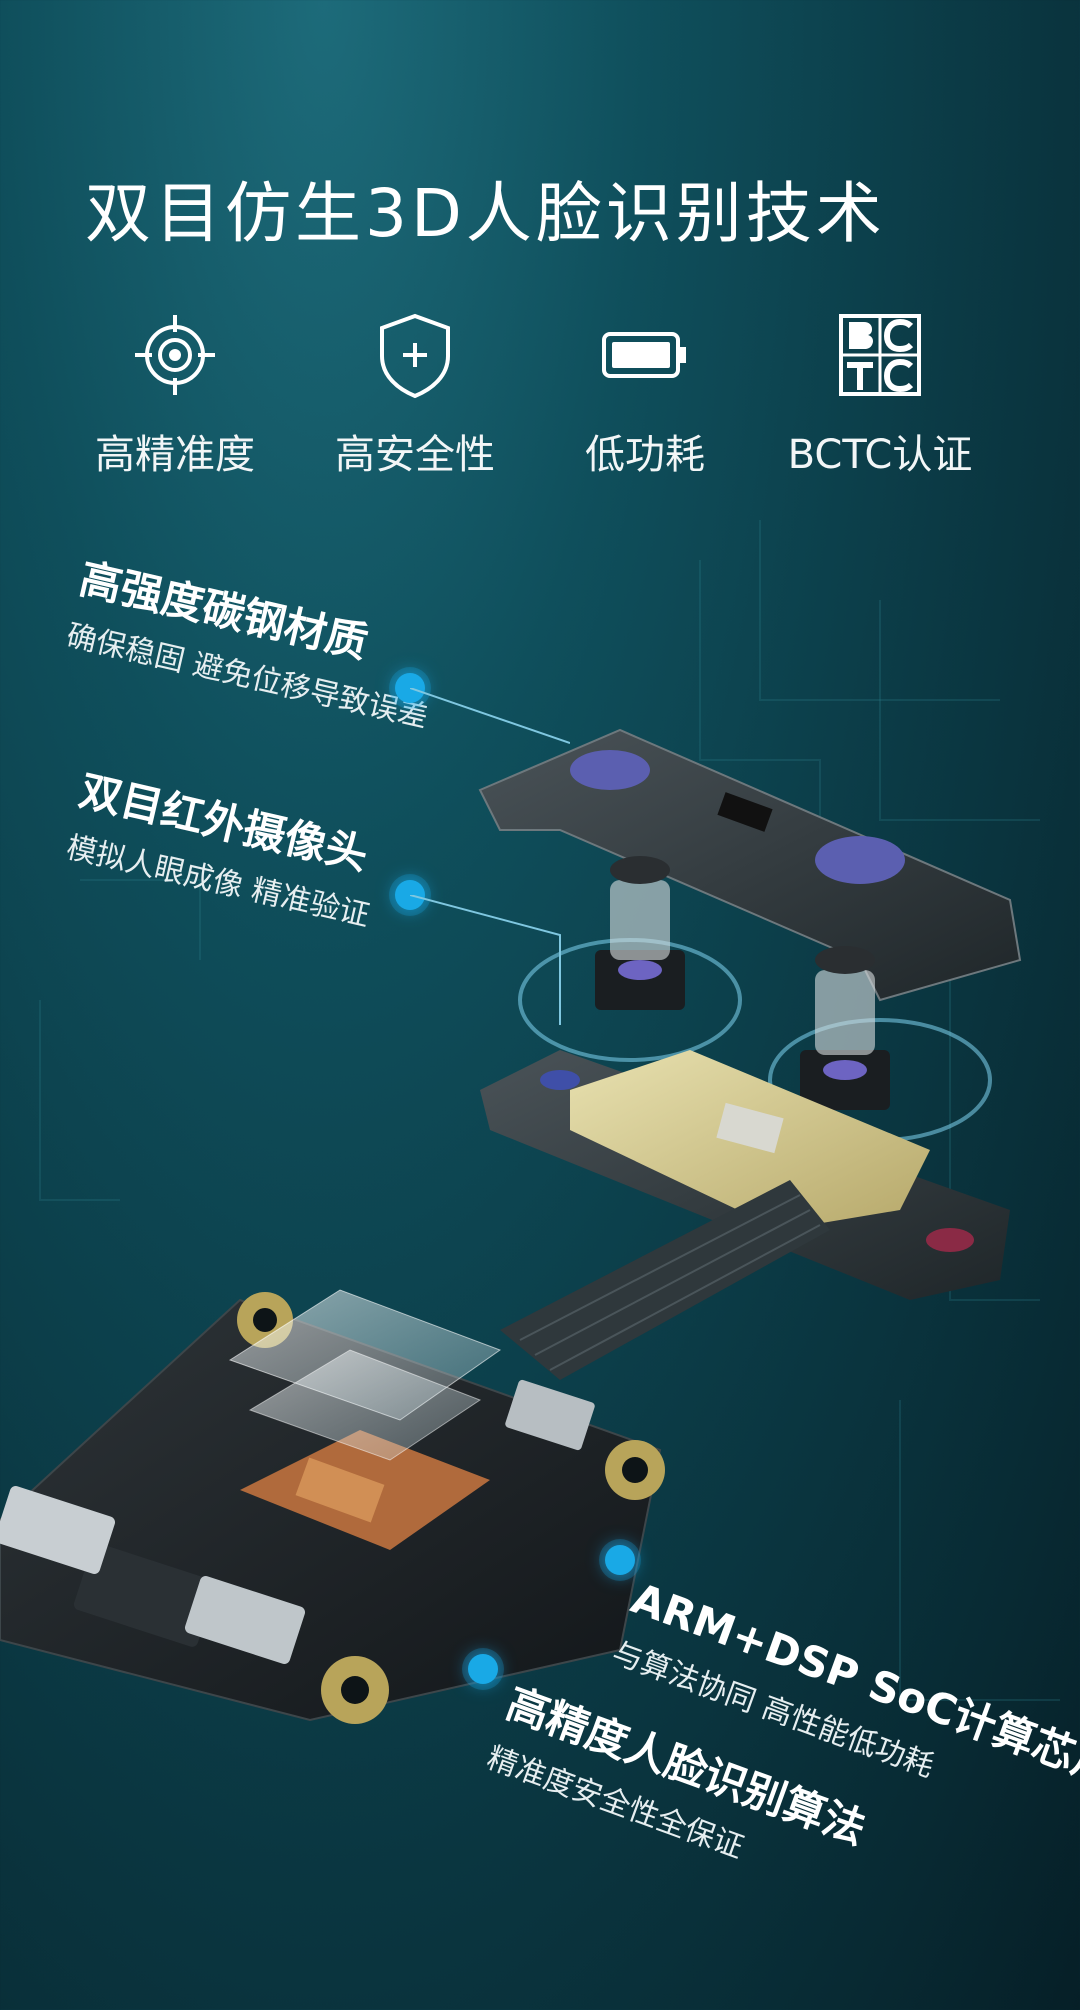  I want to click on feature-label: 低功耗, so click(645, 455).